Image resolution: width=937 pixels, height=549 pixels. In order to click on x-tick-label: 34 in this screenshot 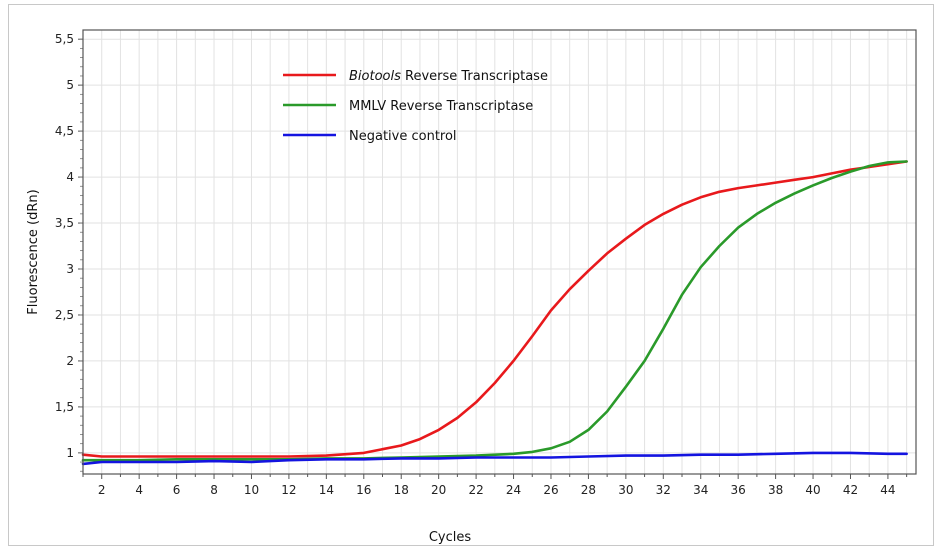, I will do `click(700, 490)`.